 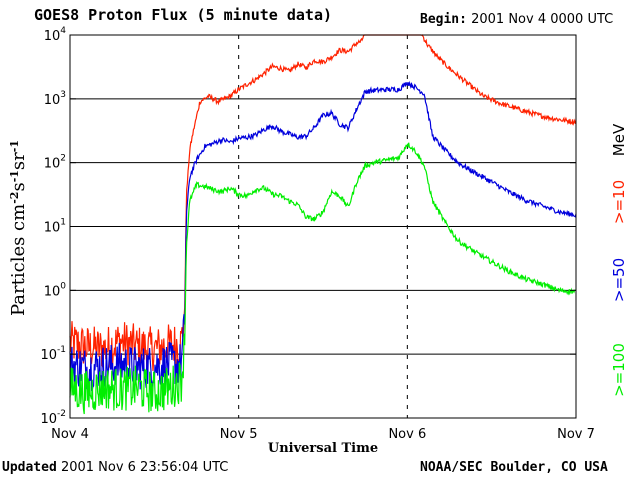 What do you see at coordinates (514, 467) in the screenshot?
I see `credit-line: NOAA/SEC Boulder, CO USA` at bounding box center [514, 467].